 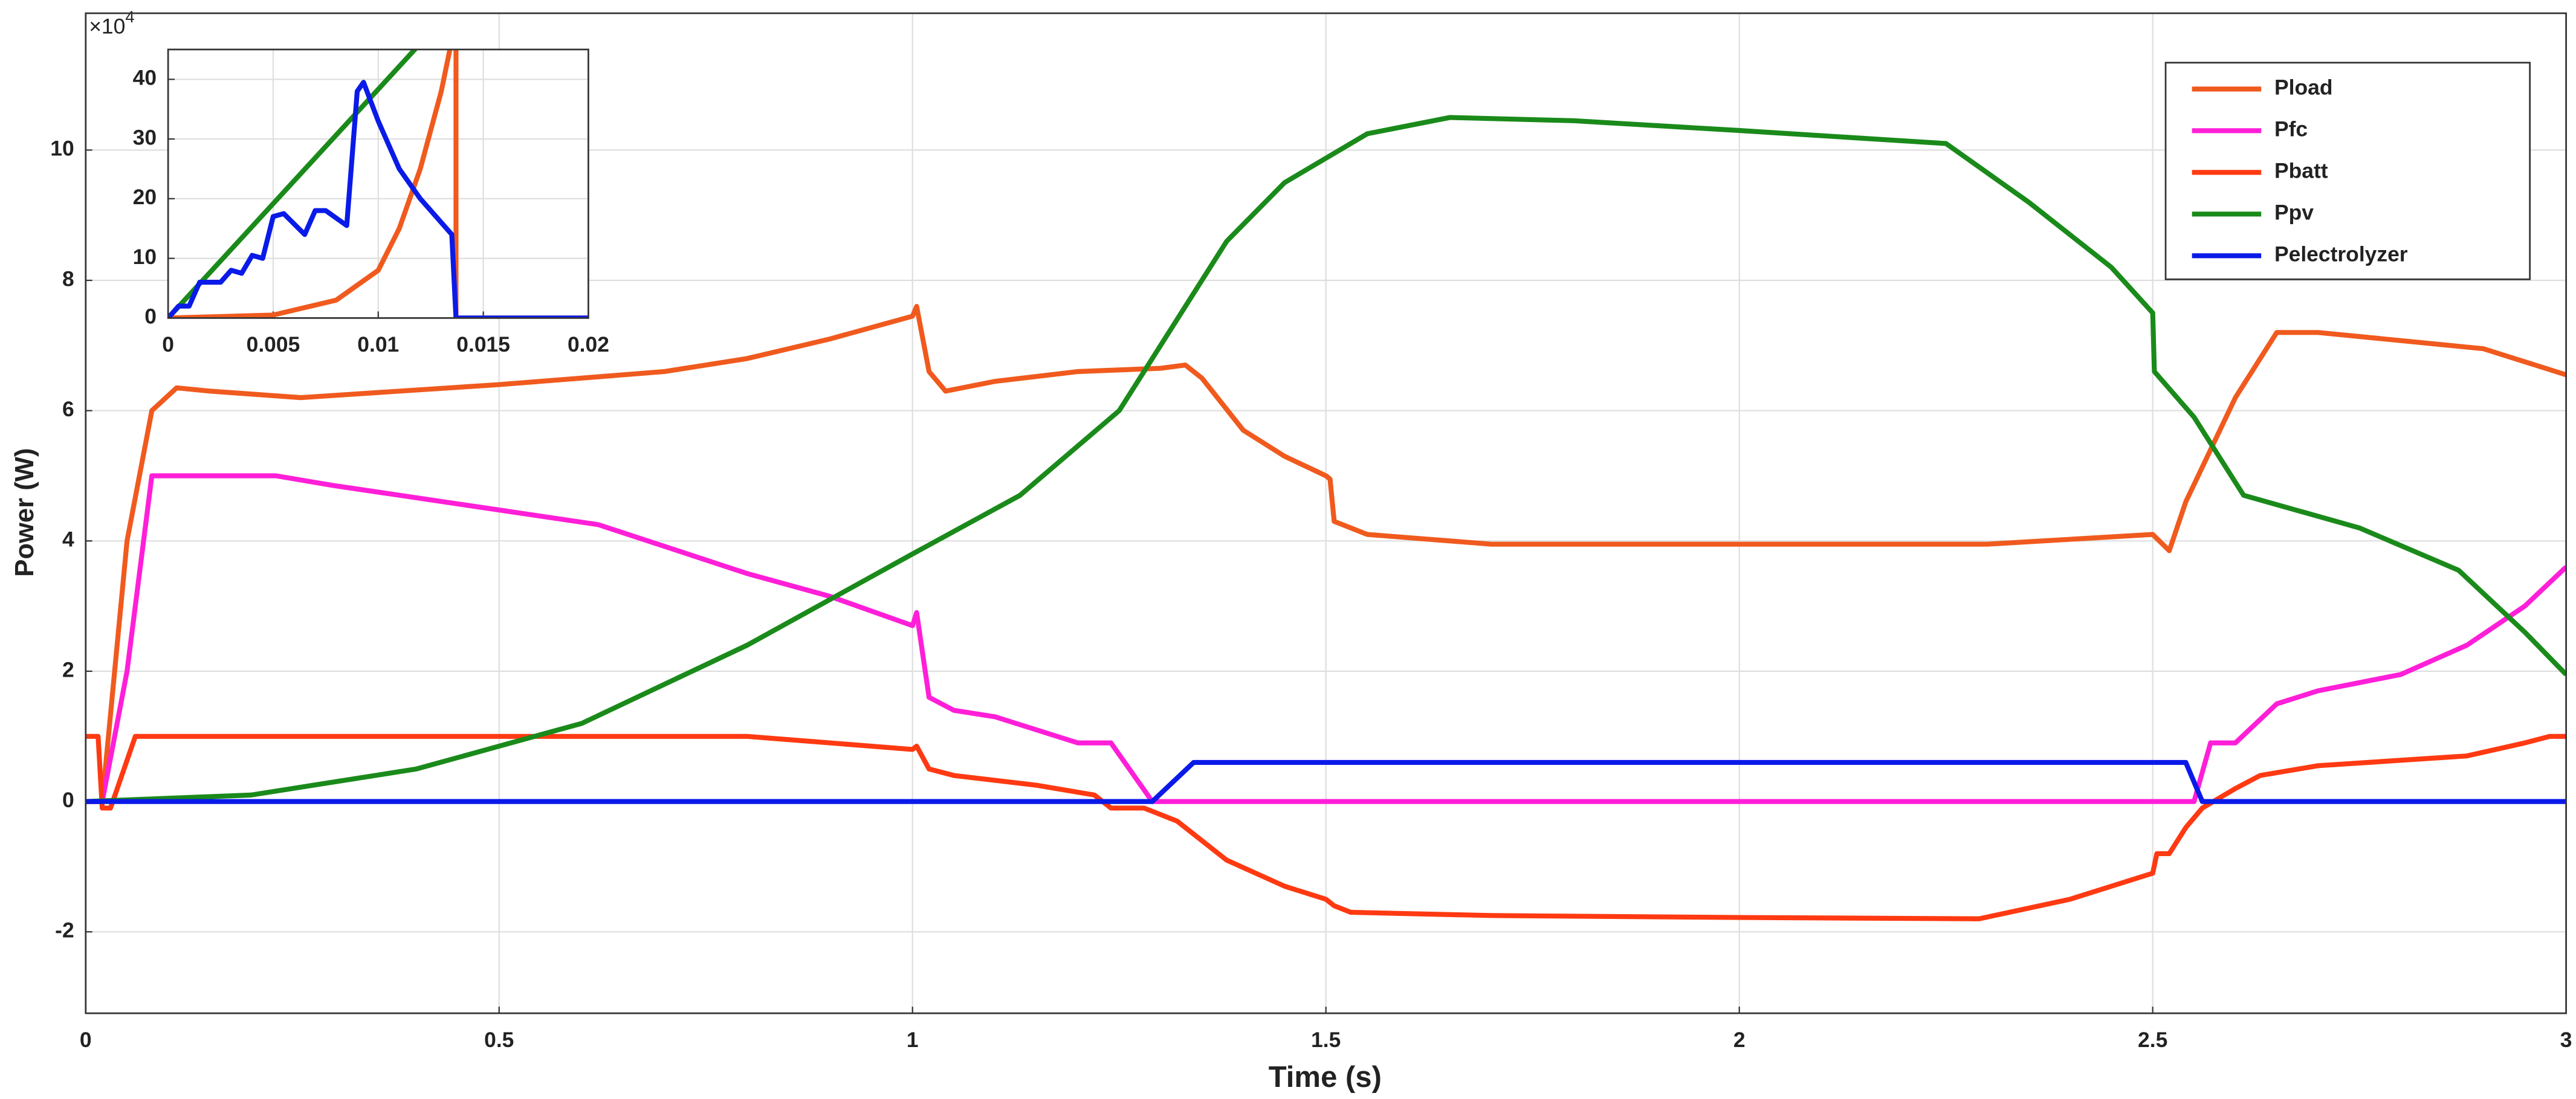 What do you see at coordinates (2294, 213) in the screenshot?
I see `legend-label: Ppv` at bounding box center [2294, 213].